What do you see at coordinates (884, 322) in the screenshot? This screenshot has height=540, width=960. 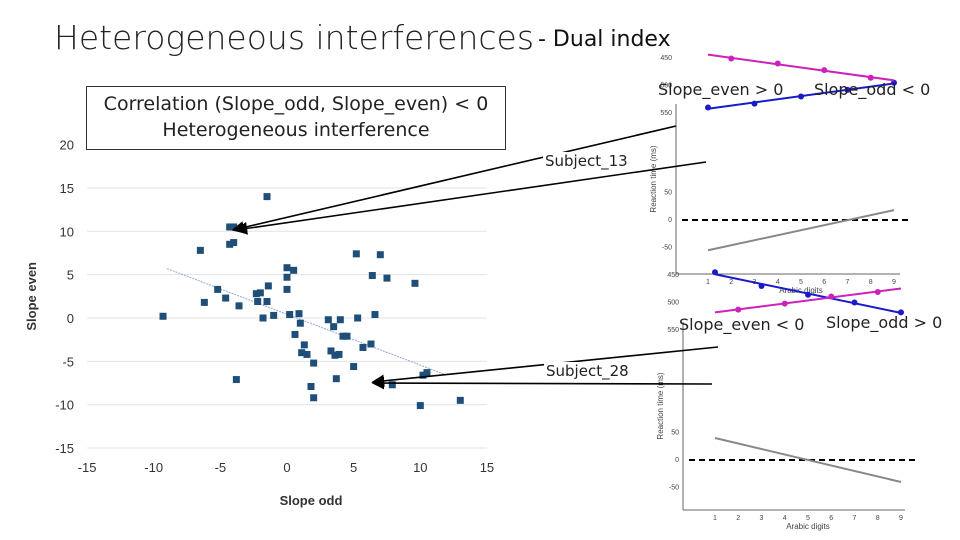 I see `s28-slope-odd-label: Slope_odd > 0` at bounding box center [884, 322].